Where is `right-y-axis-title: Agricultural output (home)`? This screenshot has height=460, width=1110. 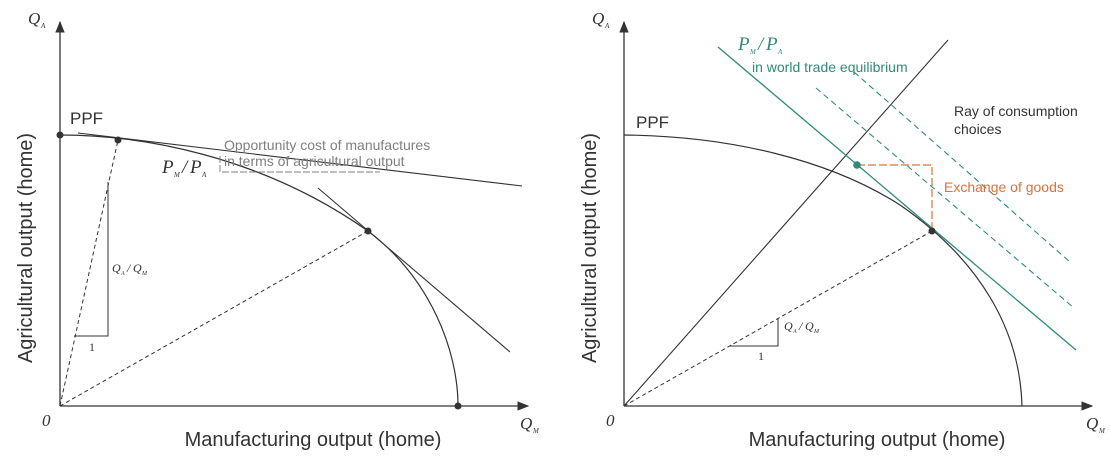 right-y-axis-title: Agricultural output (home) is located at coordinates (590, 248).